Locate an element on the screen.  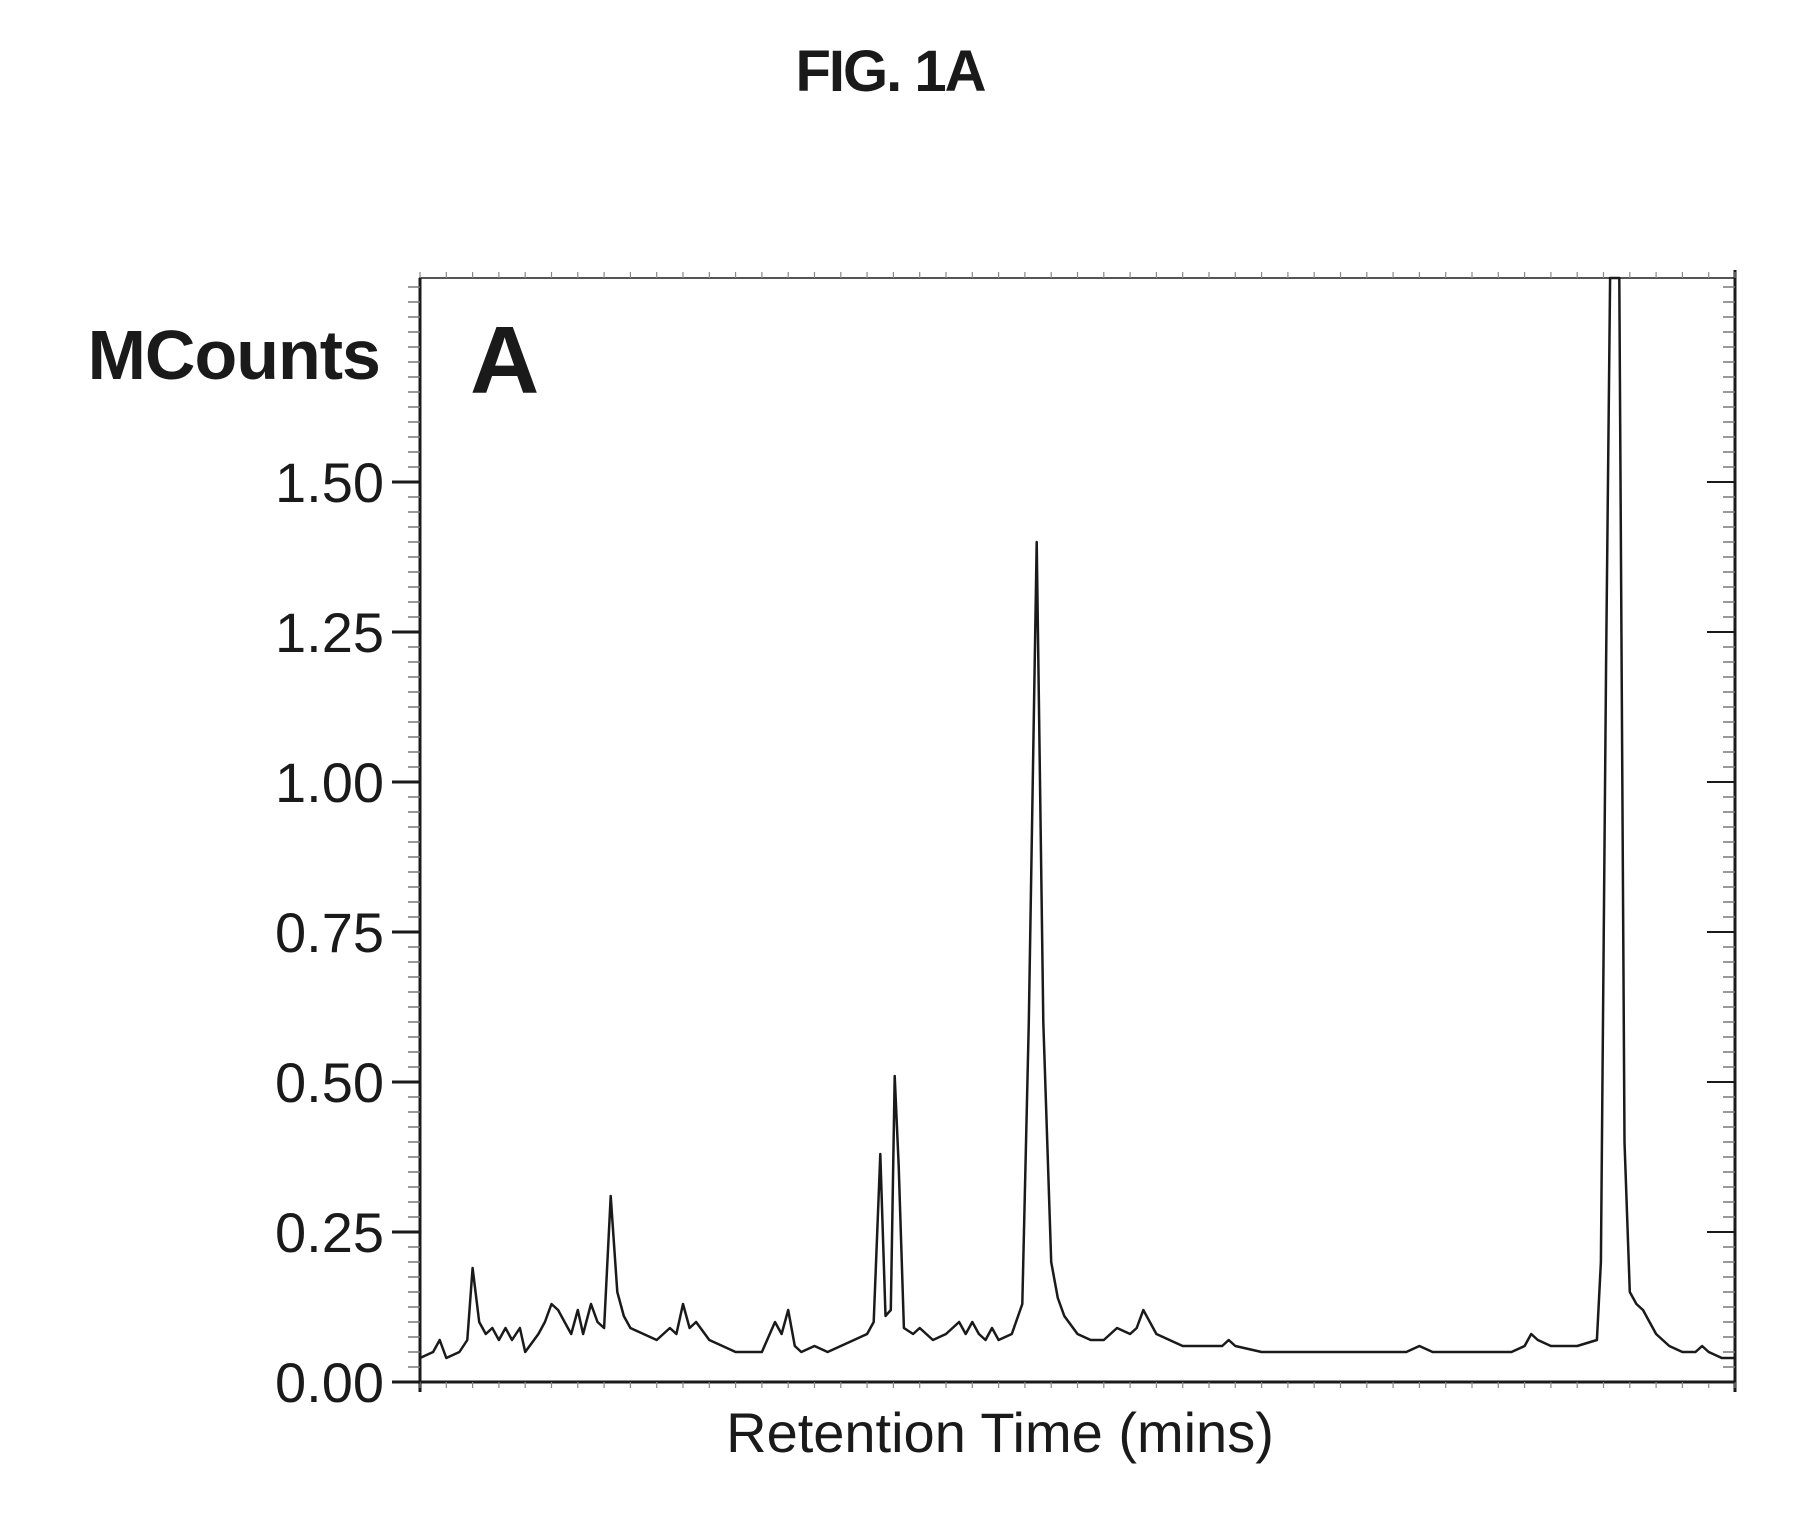
y-axis-title: MCounts is located at coordinates (234, 355).